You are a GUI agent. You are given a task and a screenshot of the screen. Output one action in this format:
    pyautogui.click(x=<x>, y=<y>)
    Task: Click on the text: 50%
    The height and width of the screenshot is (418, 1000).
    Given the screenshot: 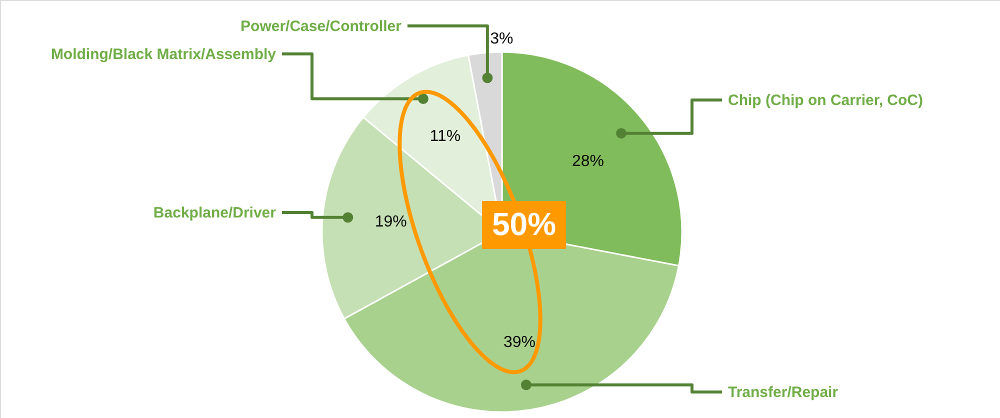 What is the action you would take?
    pyautogui.click(x=524, y=224)
    